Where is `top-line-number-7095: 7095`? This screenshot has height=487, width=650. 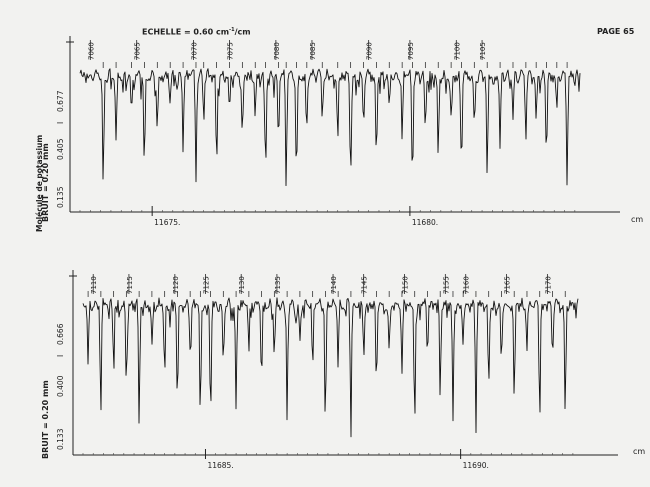
top-line-number-7095: 7095 is located at coordinates (411, 51).